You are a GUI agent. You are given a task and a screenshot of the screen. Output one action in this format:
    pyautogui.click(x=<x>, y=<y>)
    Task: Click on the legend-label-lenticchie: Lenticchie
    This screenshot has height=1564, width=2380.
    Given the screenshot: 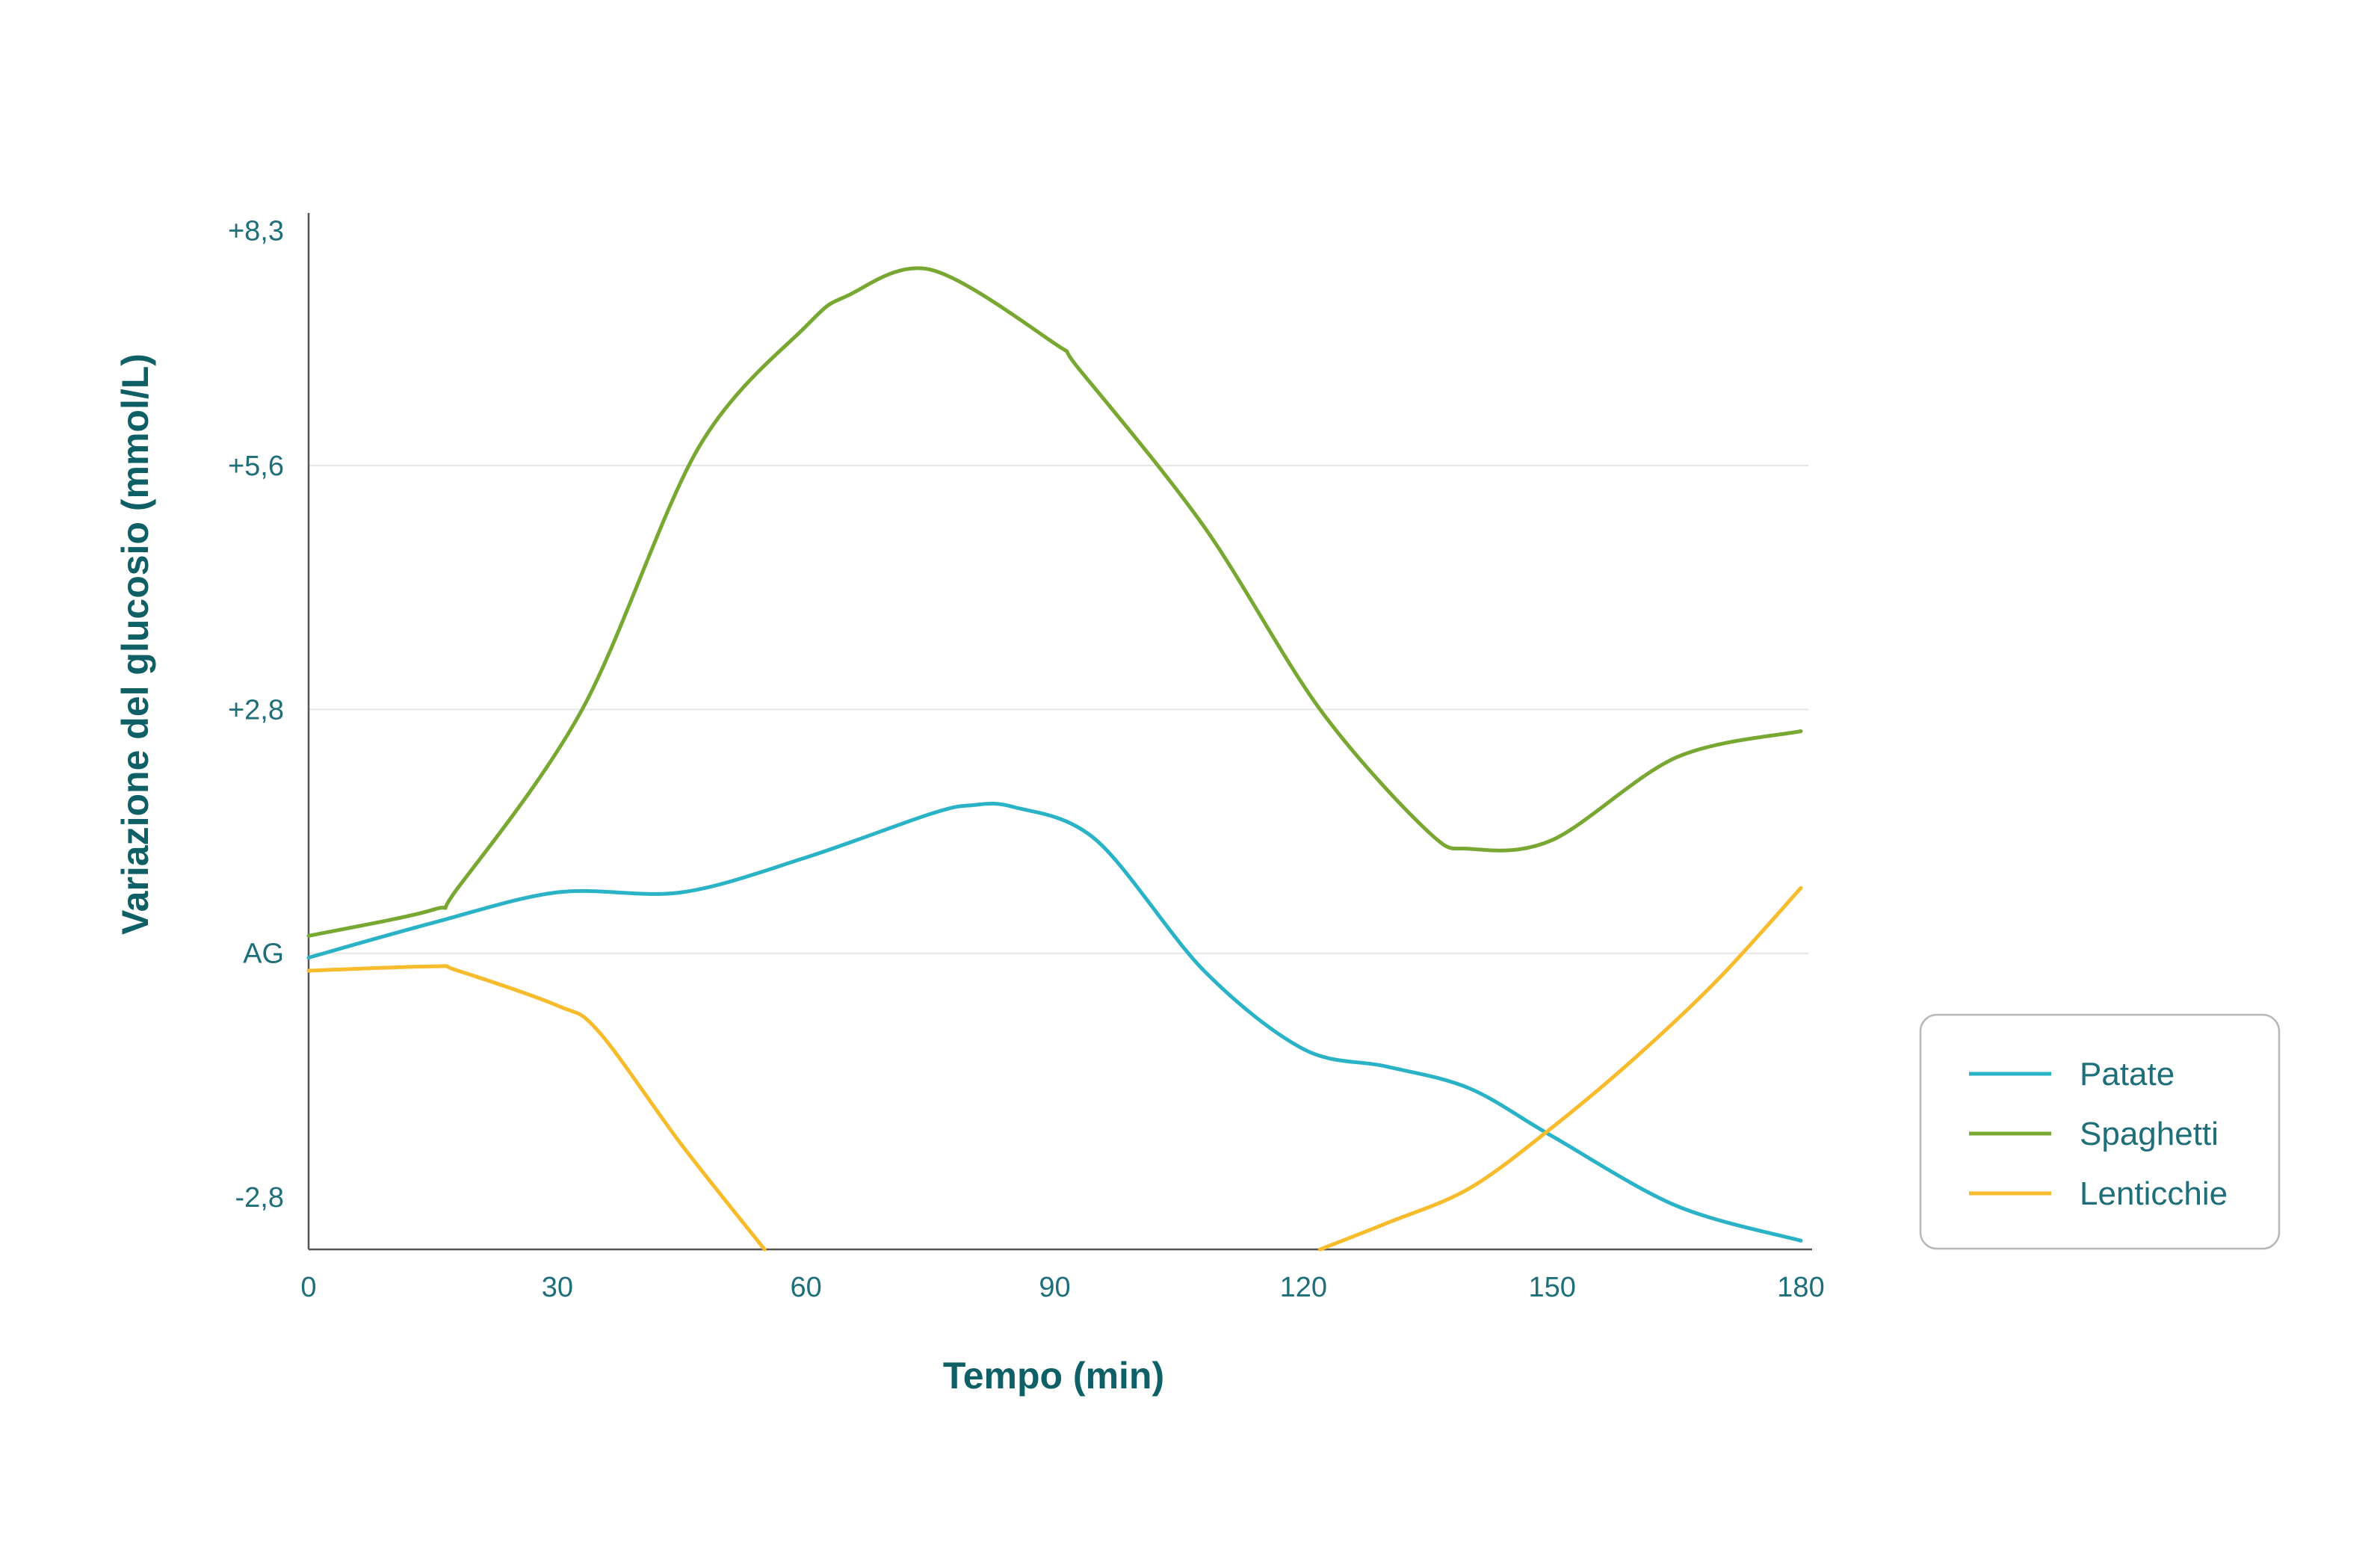 What is the action you would take?
    pyautogui.click(x=2154, y=1193)
    